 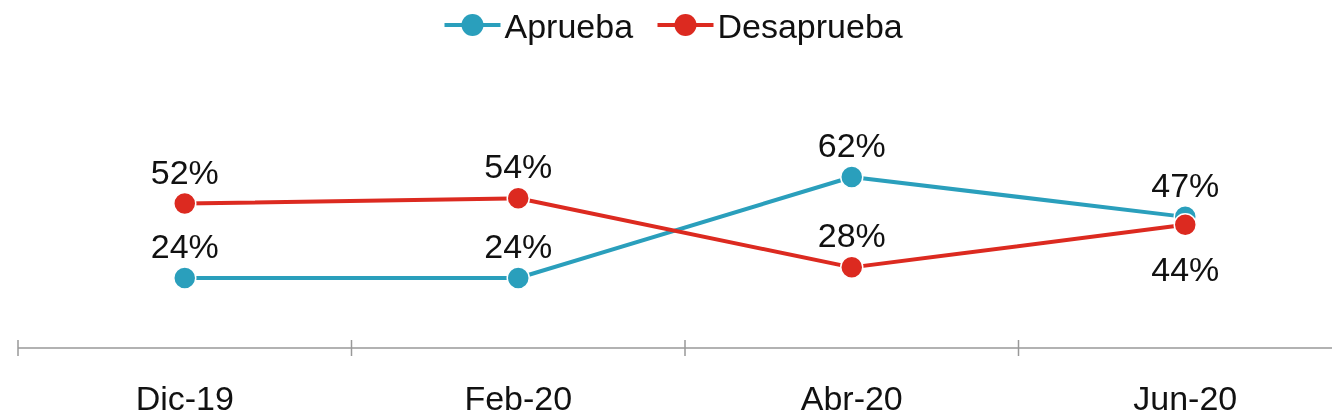 What do you see at coordinates (851, 398) in the screenshot?
I see `x-tick-label: Abr-20` at bounding box center [851, 398].